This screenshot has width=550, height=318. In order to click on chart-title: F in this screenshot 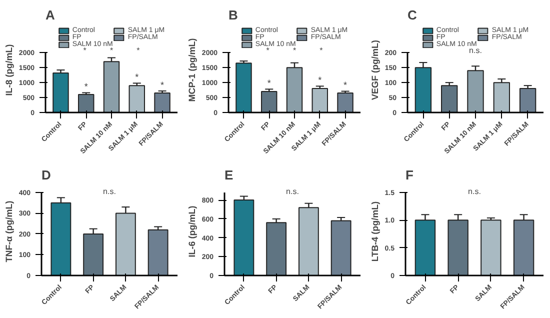, I will do `click(410, 175)`.